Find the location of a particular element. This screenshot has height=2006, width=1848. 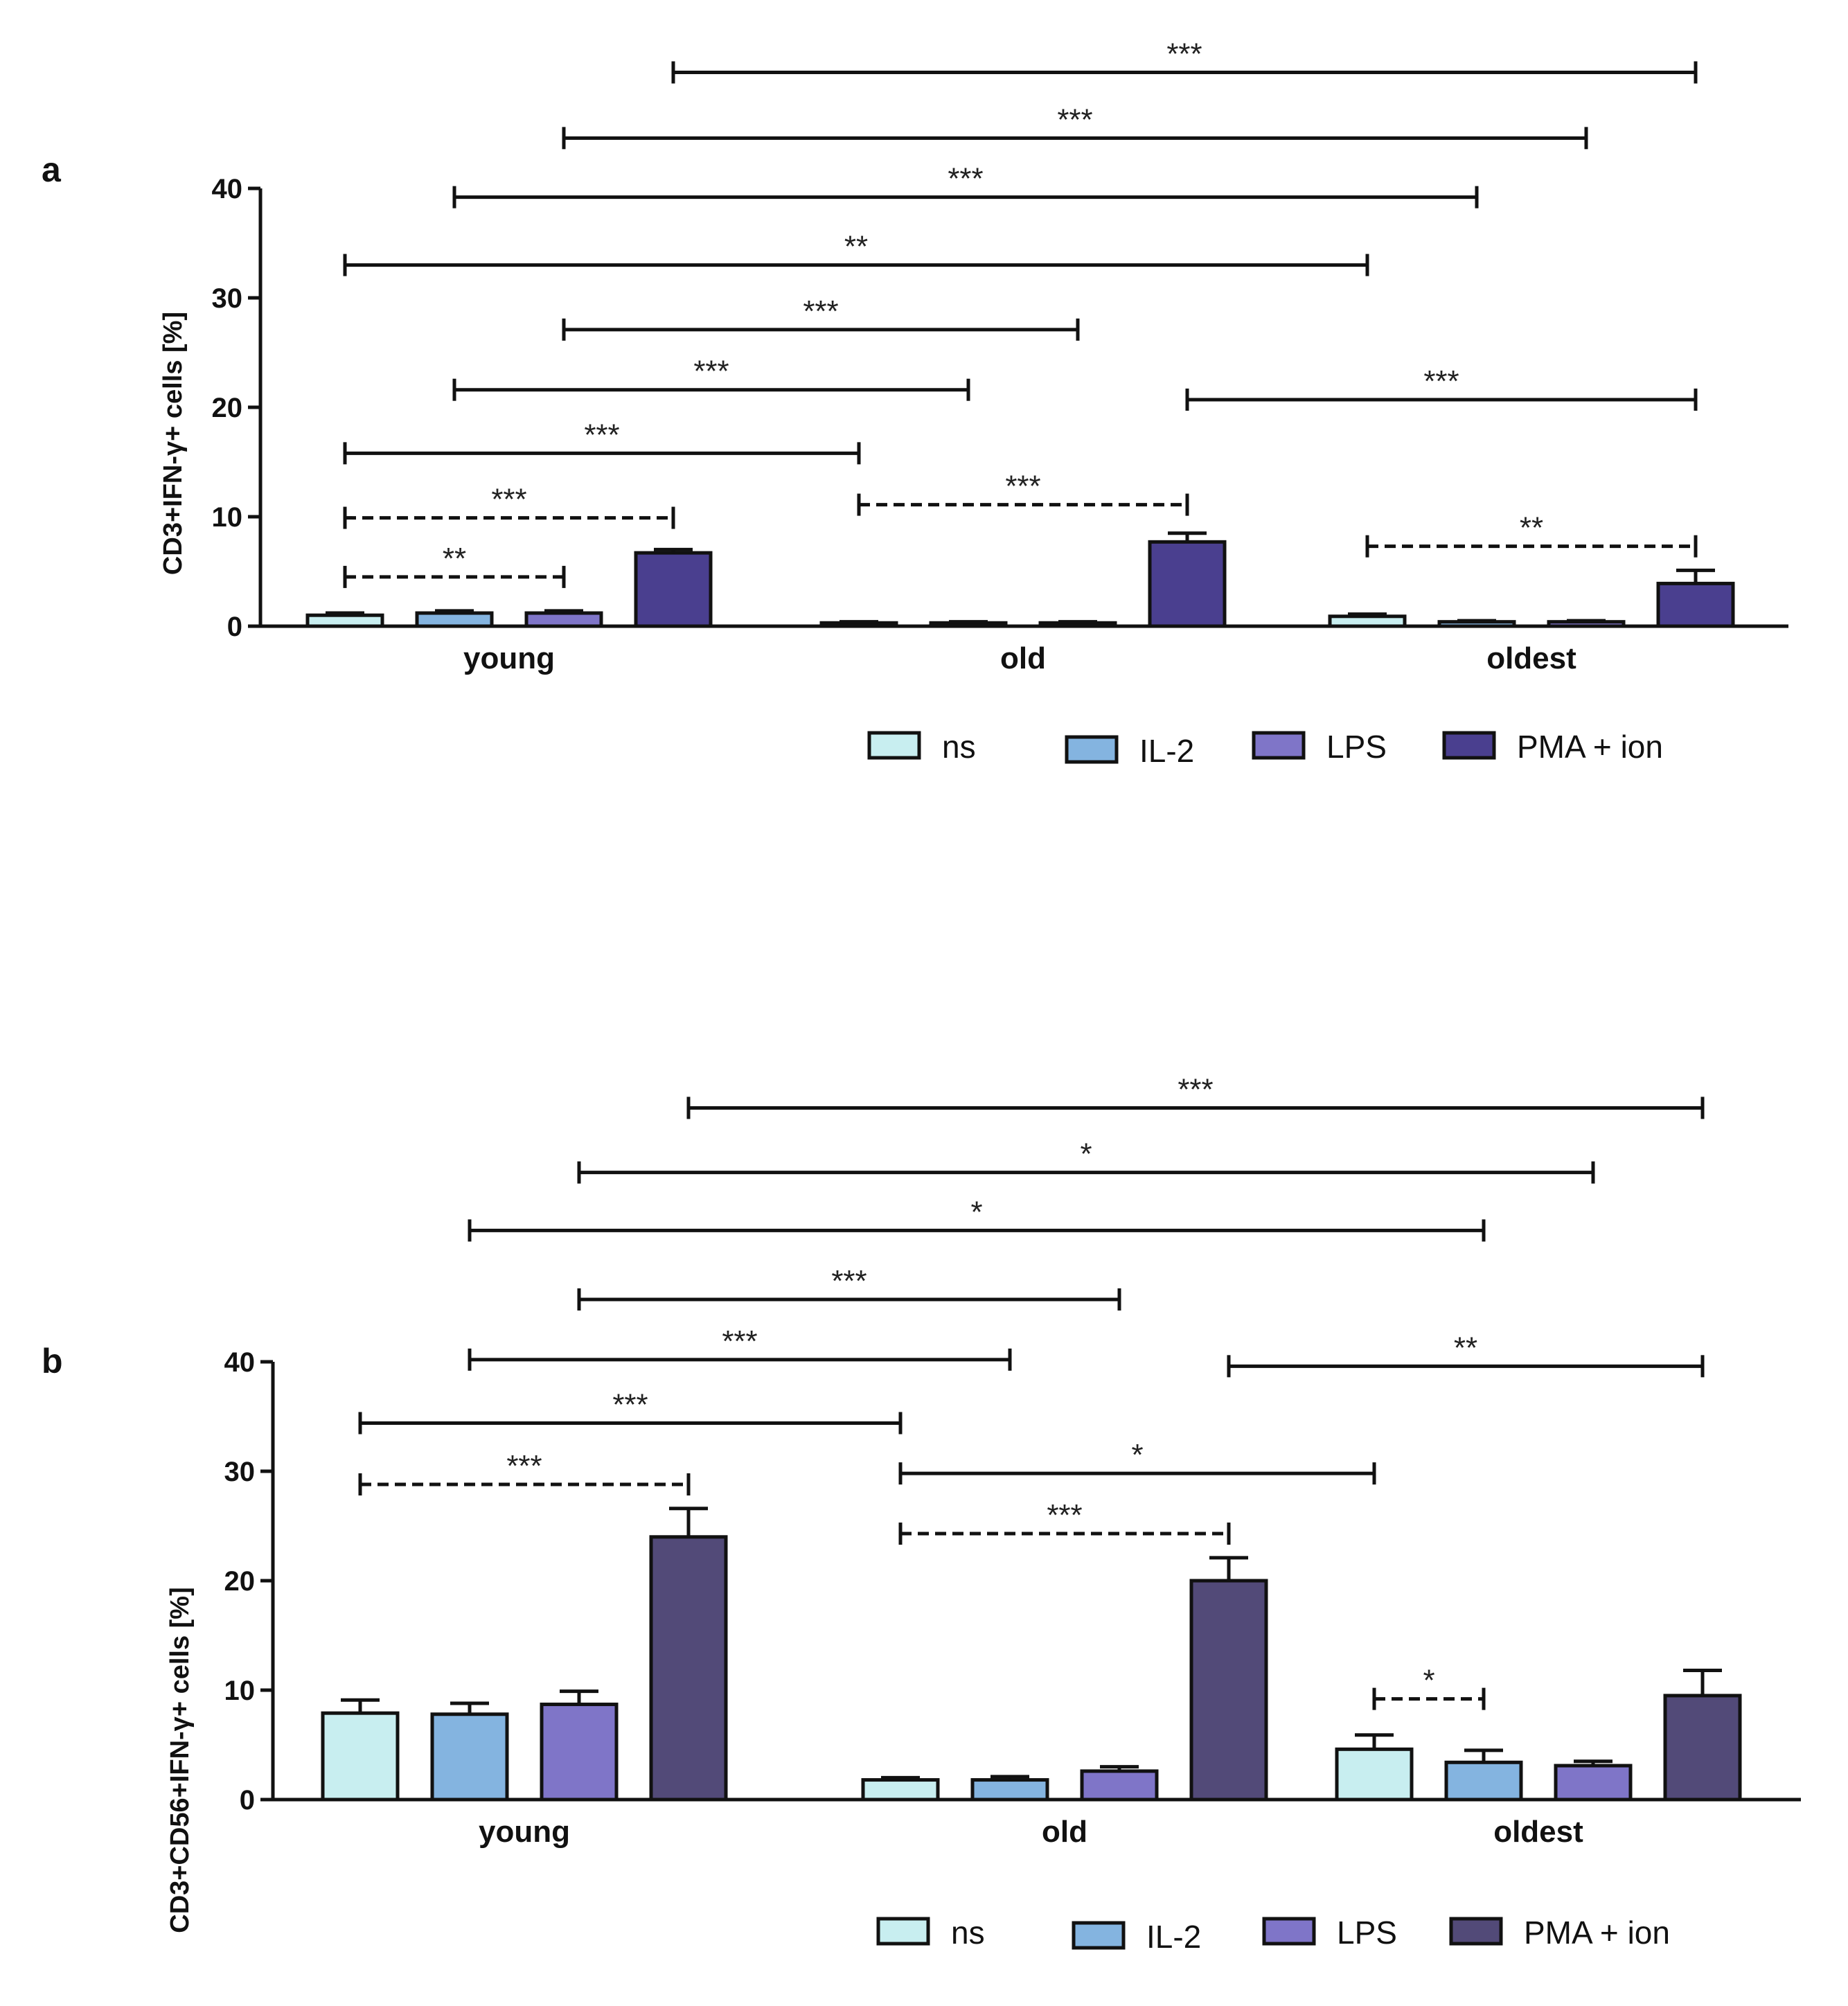

bar-il-2-old is located at coordinates (1009, 1790).